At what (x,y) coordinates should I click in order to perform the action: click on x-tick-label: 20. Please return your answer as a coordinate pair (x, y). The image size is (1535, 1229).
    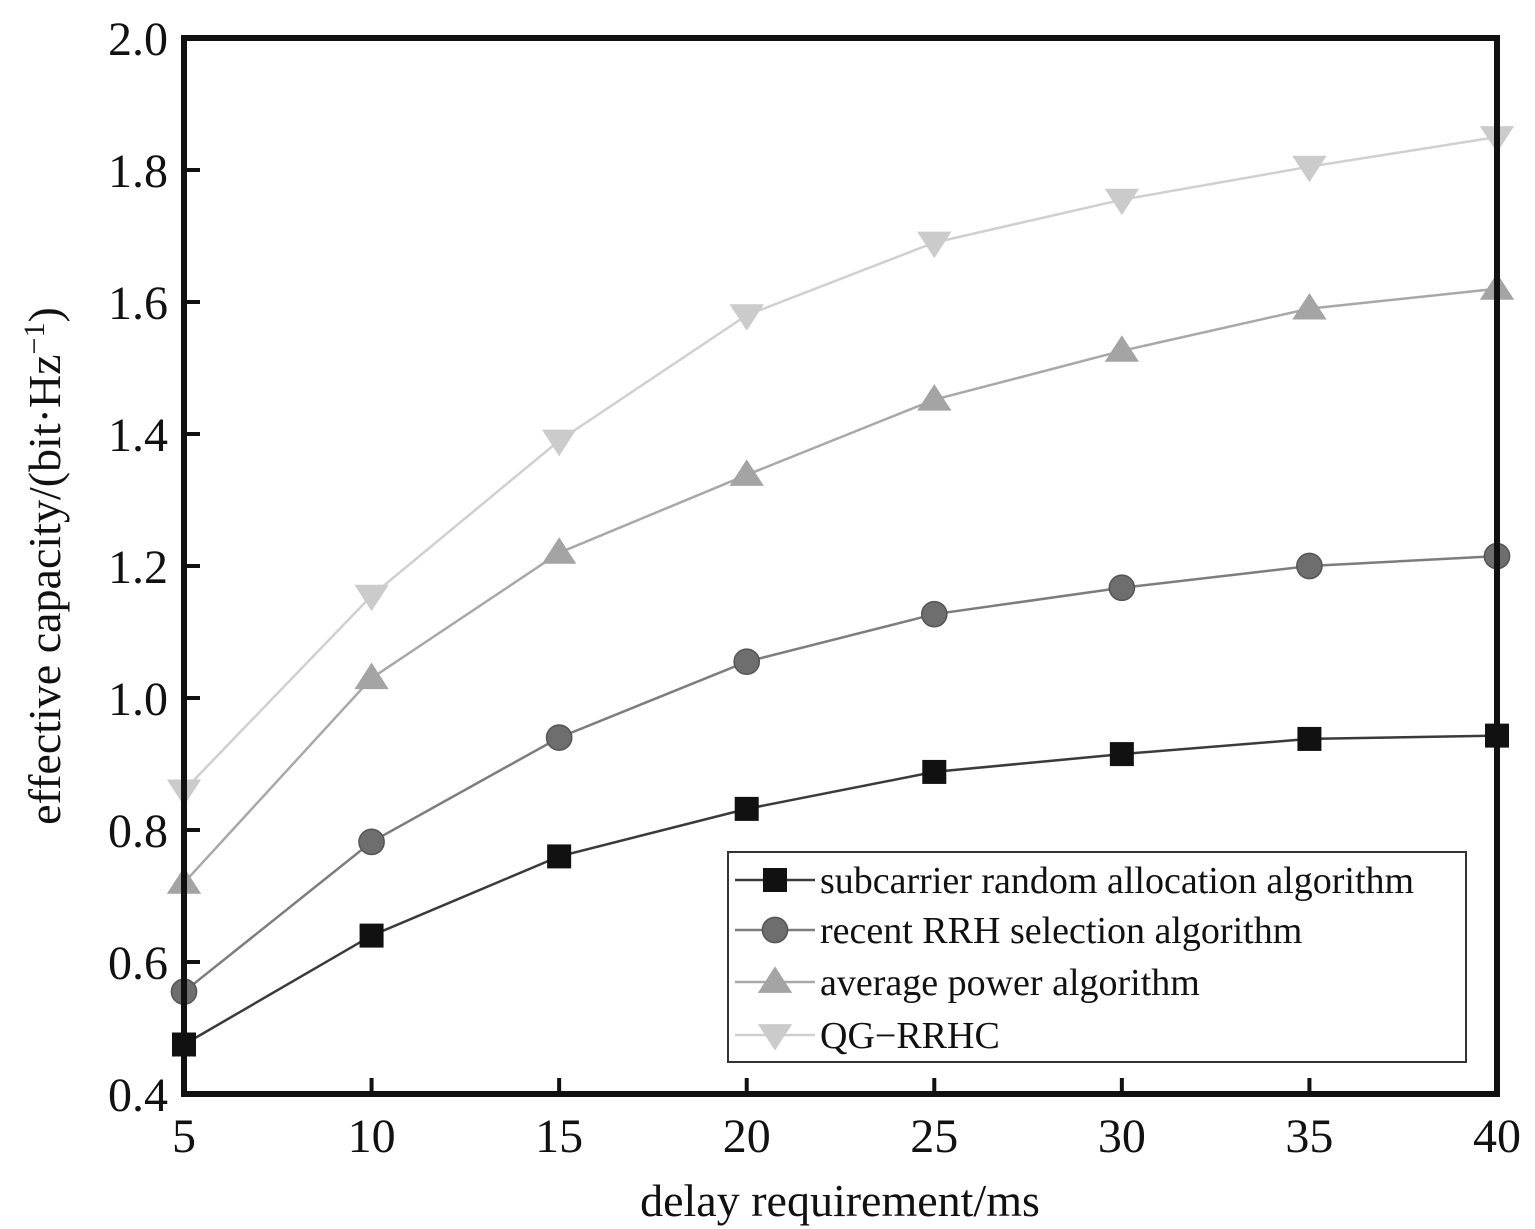
    Looking at the image, I should click on (747, 1136).